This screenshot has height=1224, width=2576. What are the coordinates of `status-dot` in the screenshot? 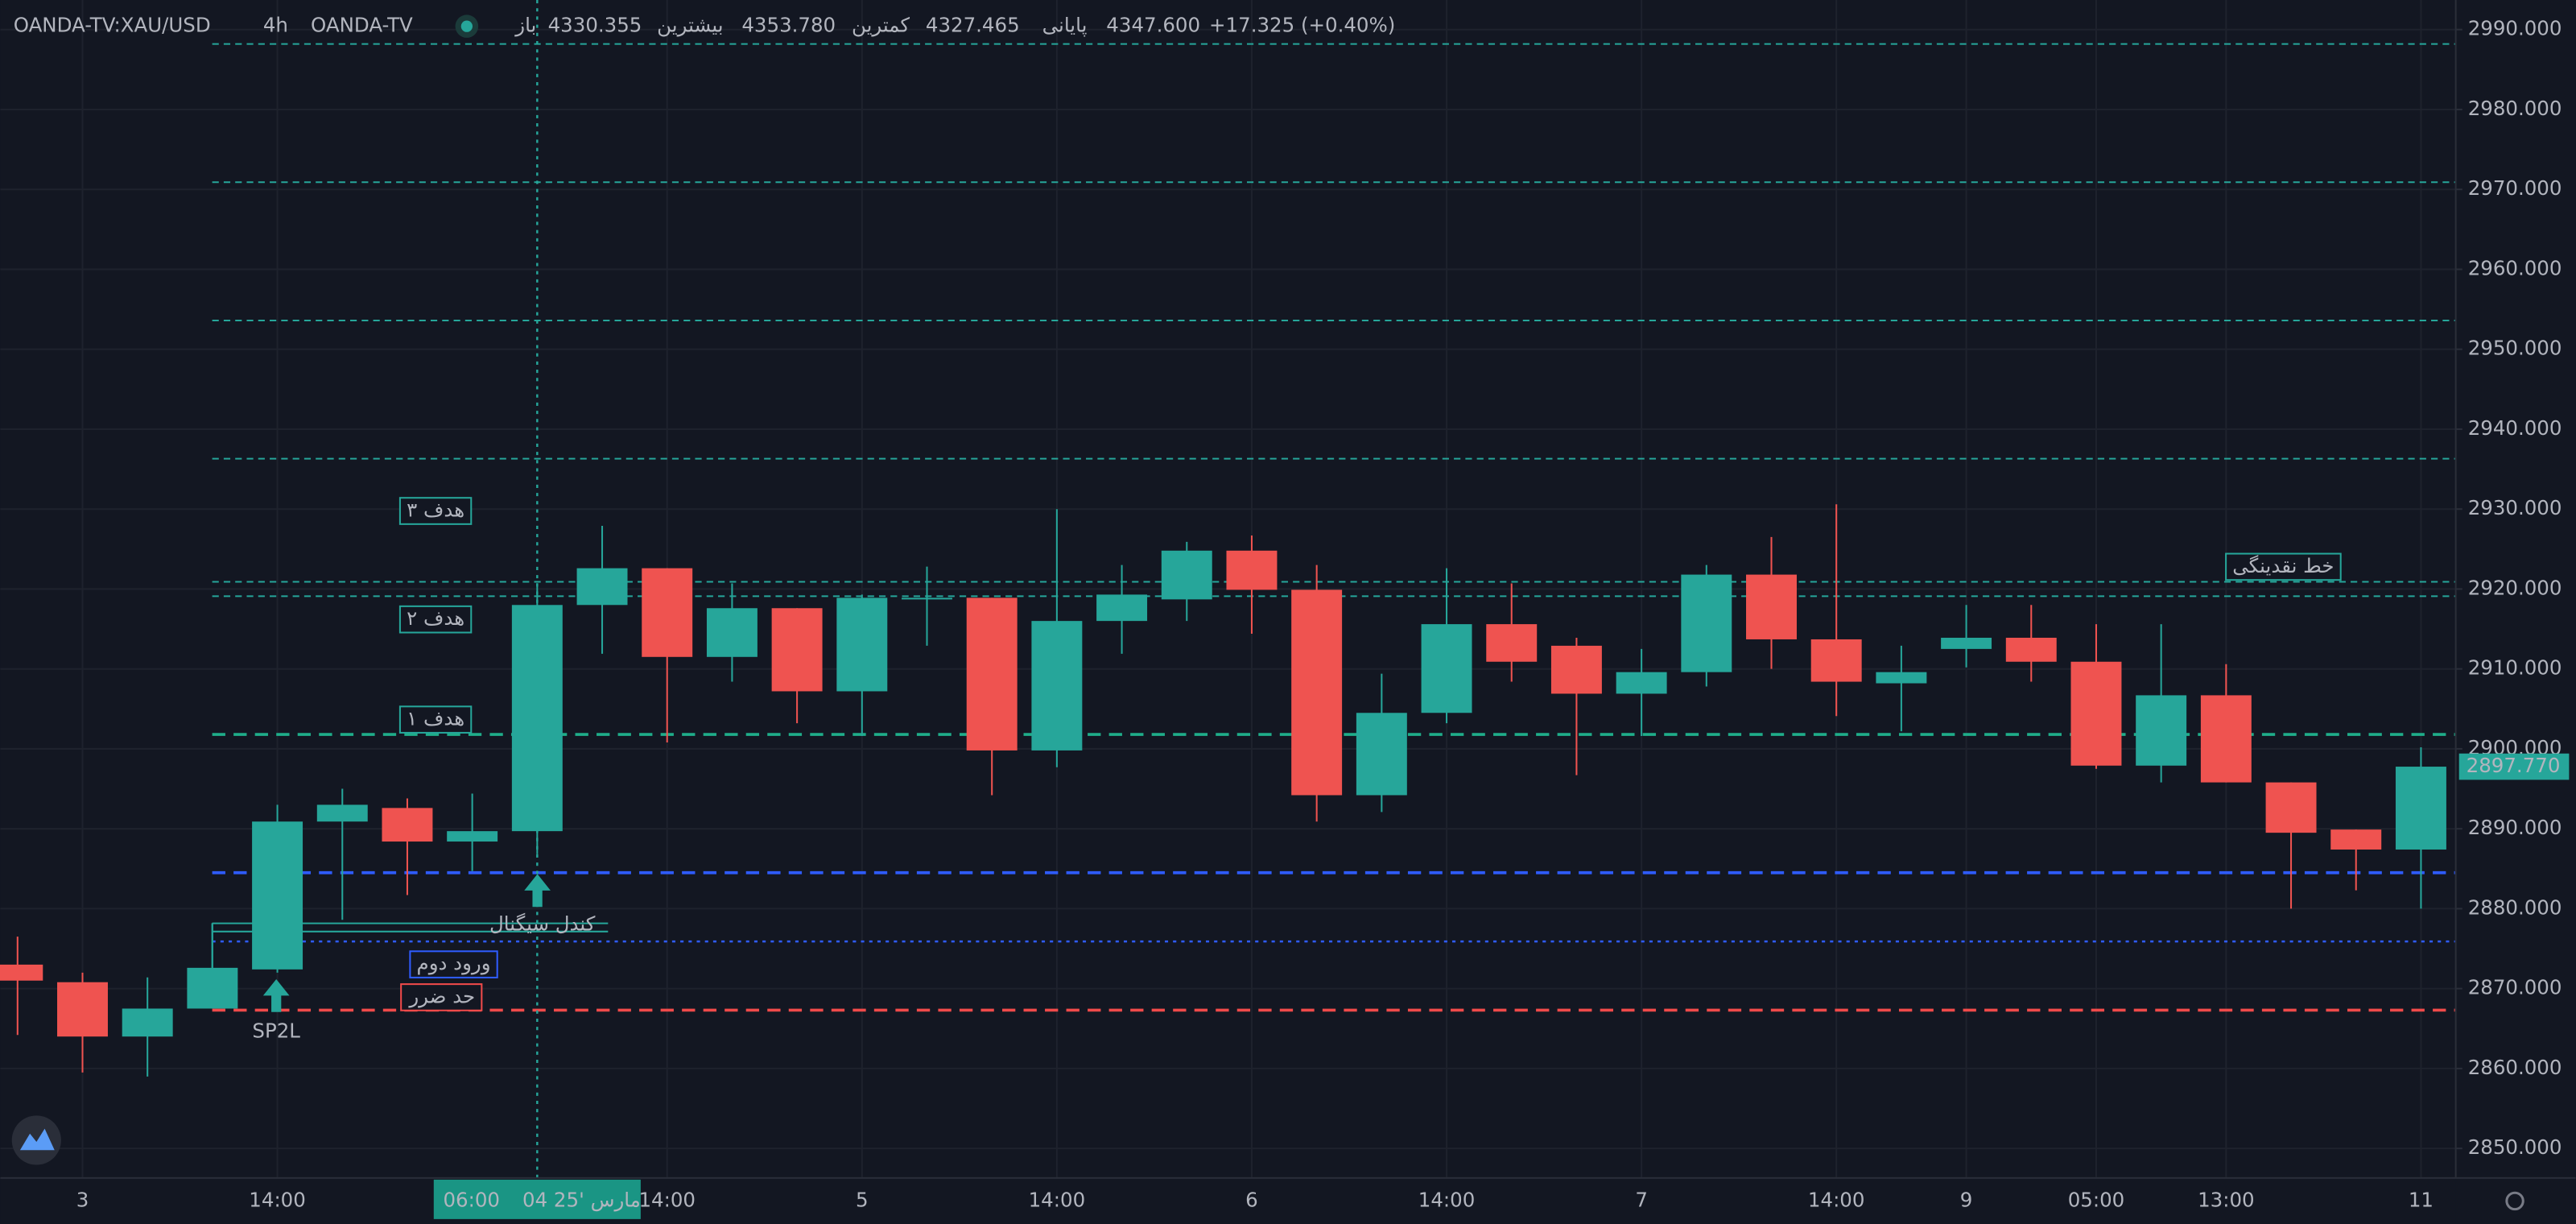 It's located at (466, 26).